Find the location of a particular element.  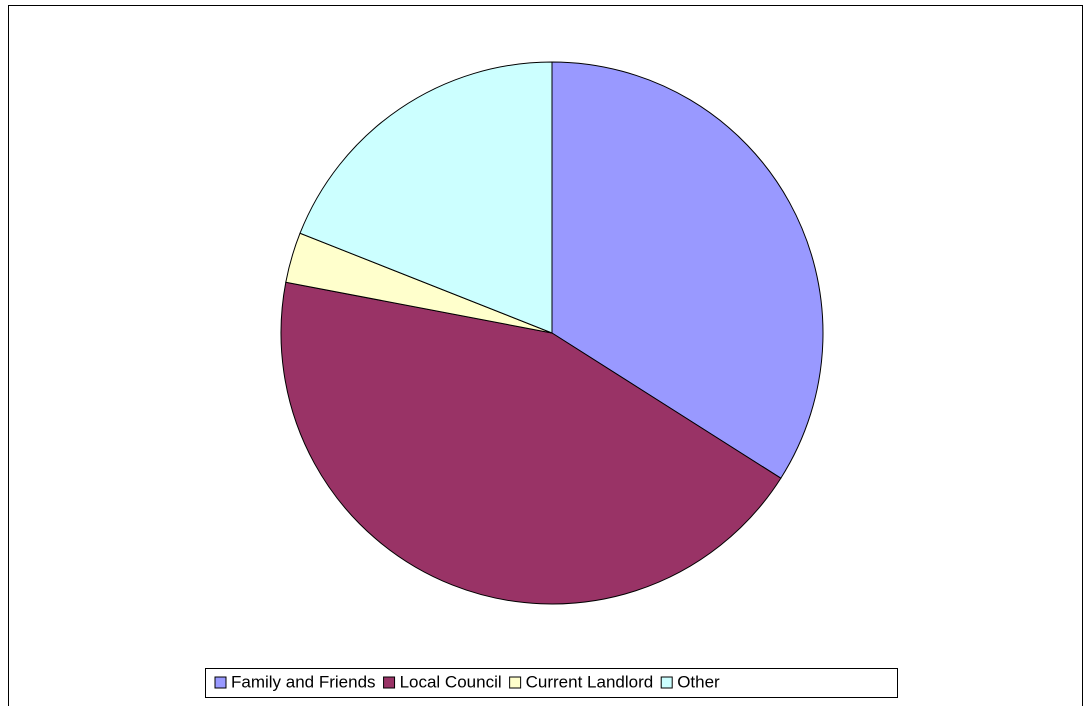

legend-label: Other is located at coordinates (698, 681).